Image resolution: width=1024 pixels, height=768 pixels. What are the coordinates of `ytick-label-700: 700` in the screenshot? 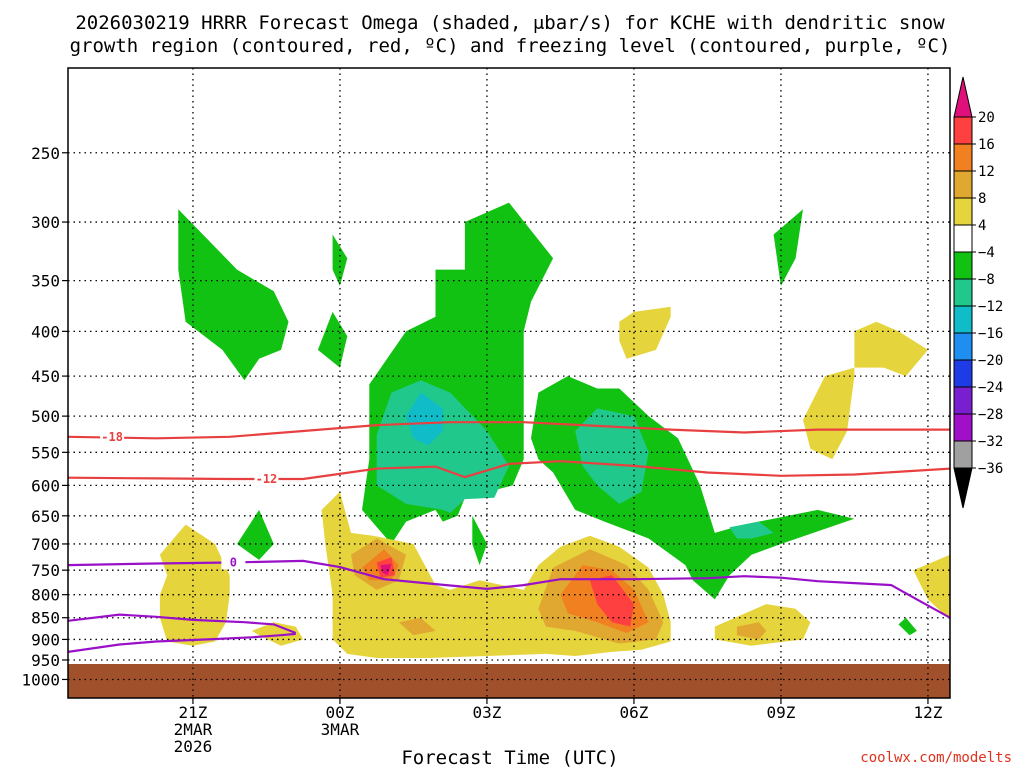 It's located at (45, 544).